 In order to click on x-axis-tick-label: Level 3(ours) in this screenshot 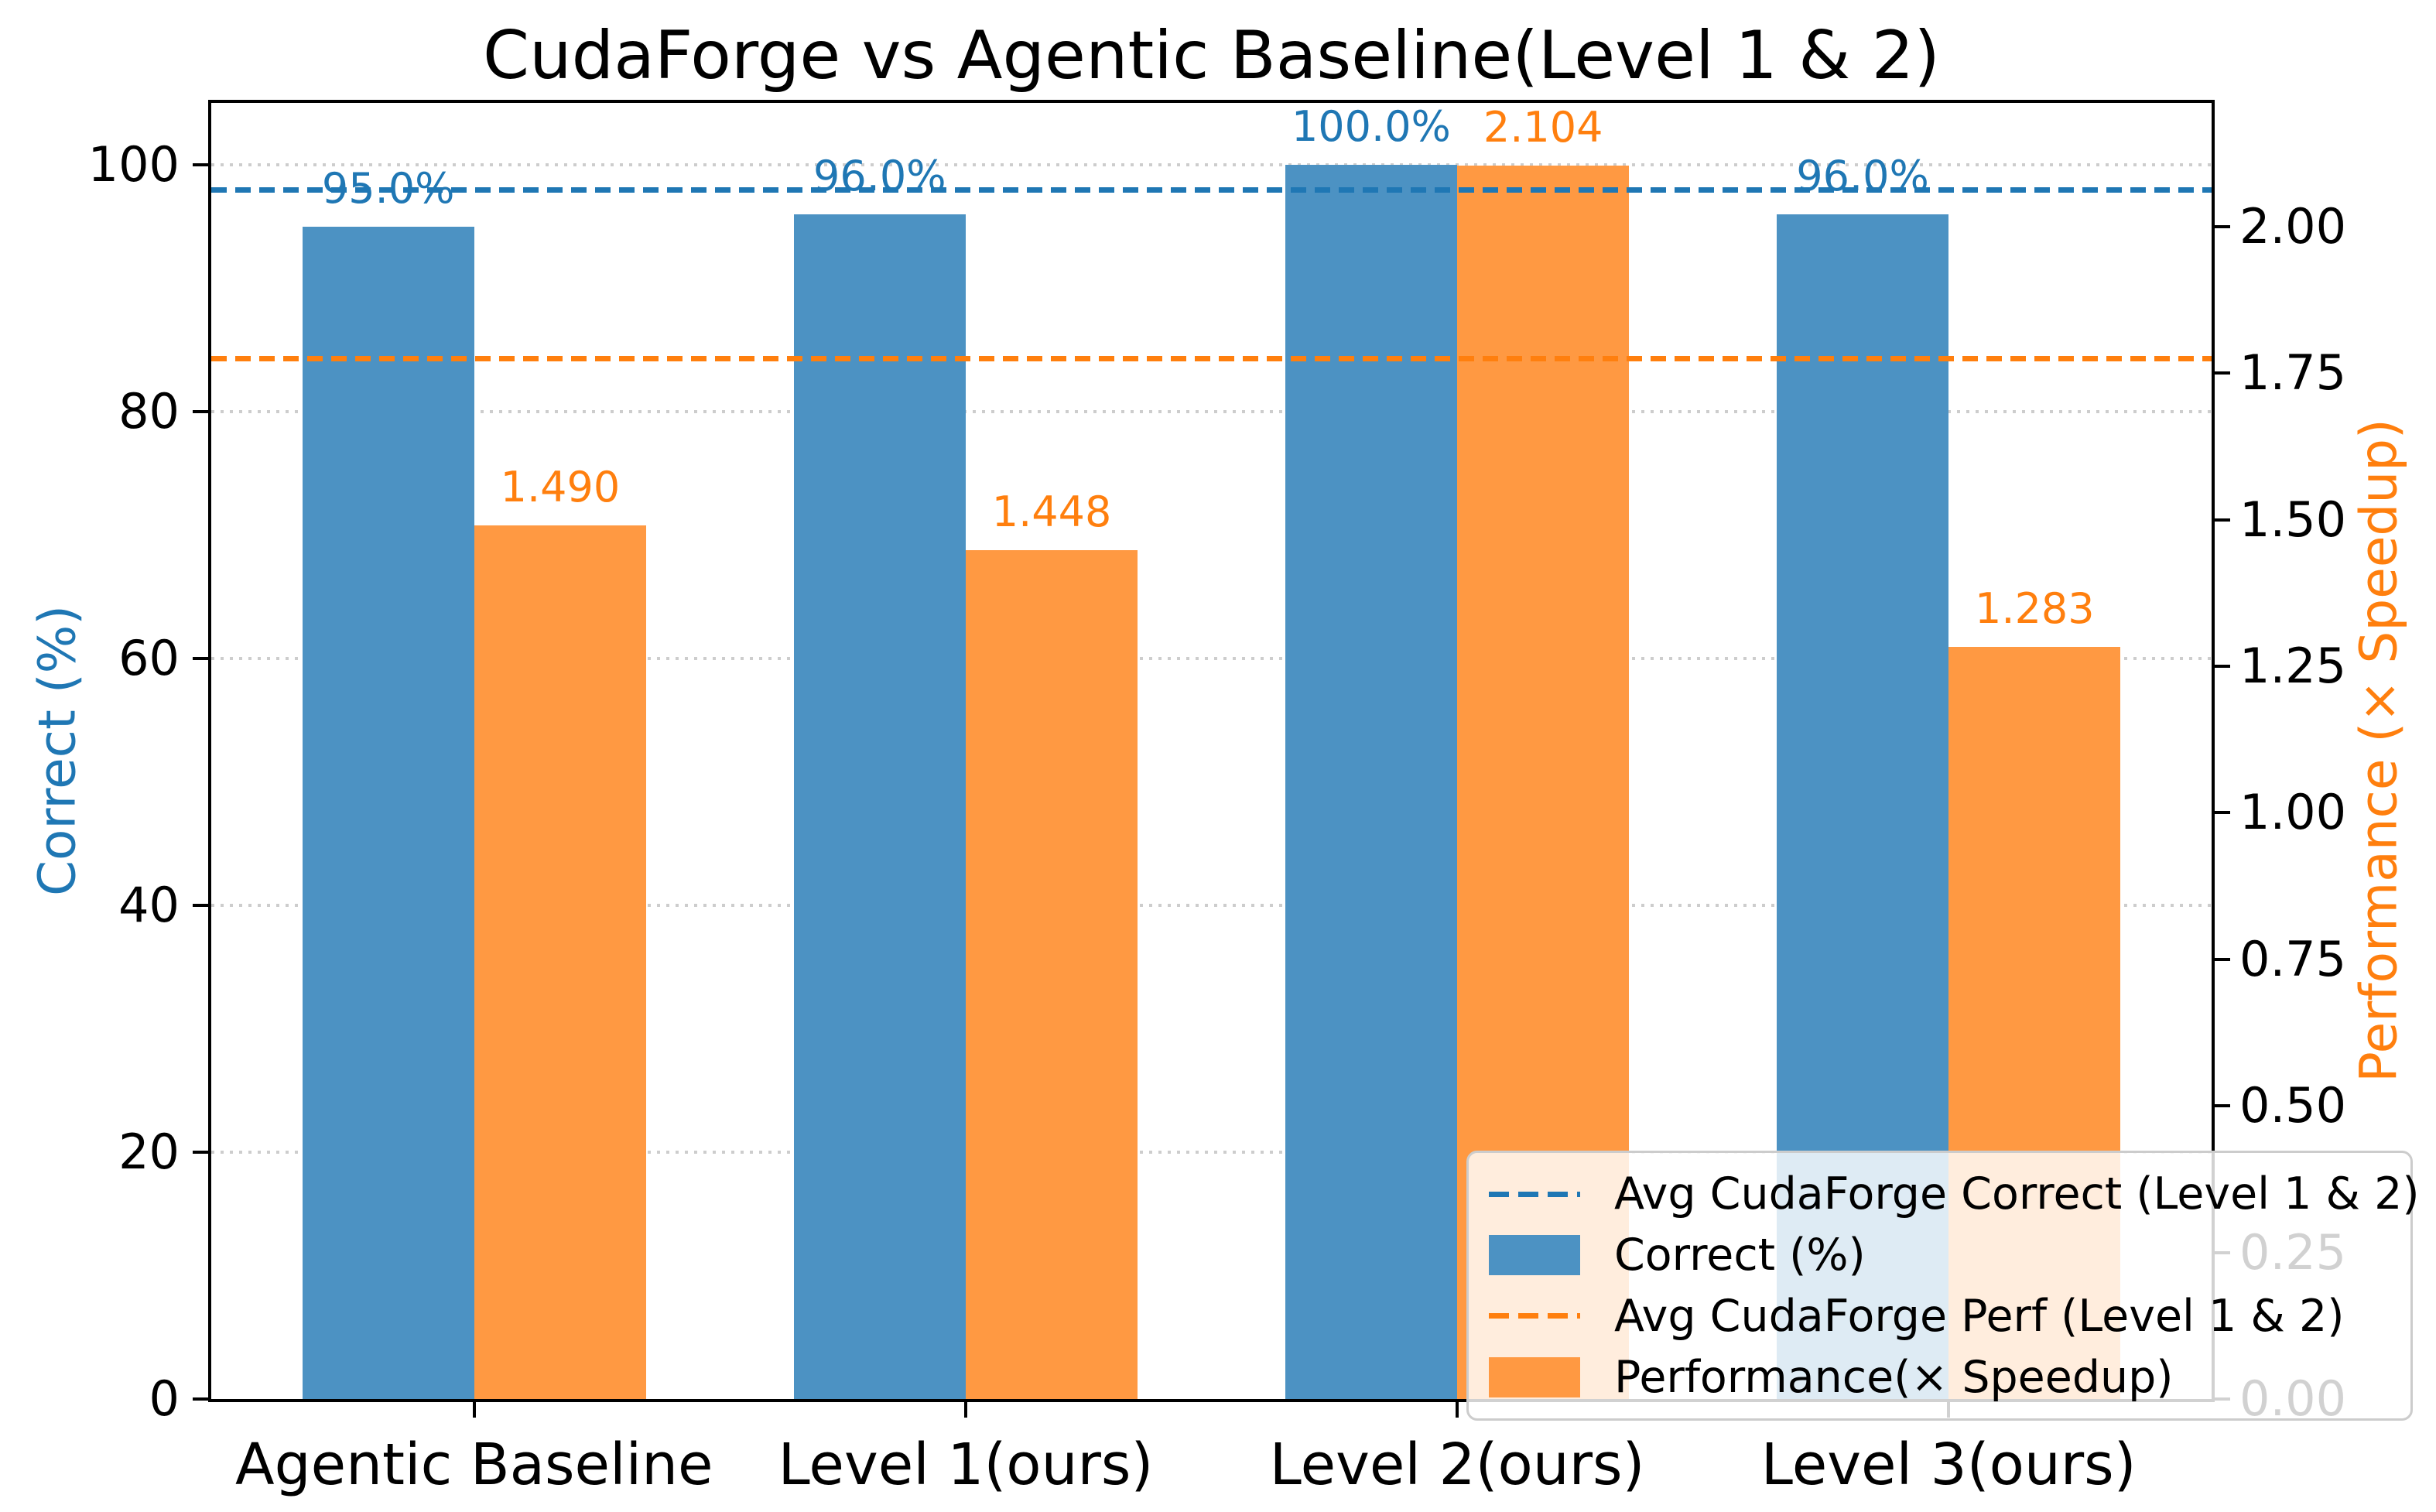, I will do `click(1949, 1465)`.